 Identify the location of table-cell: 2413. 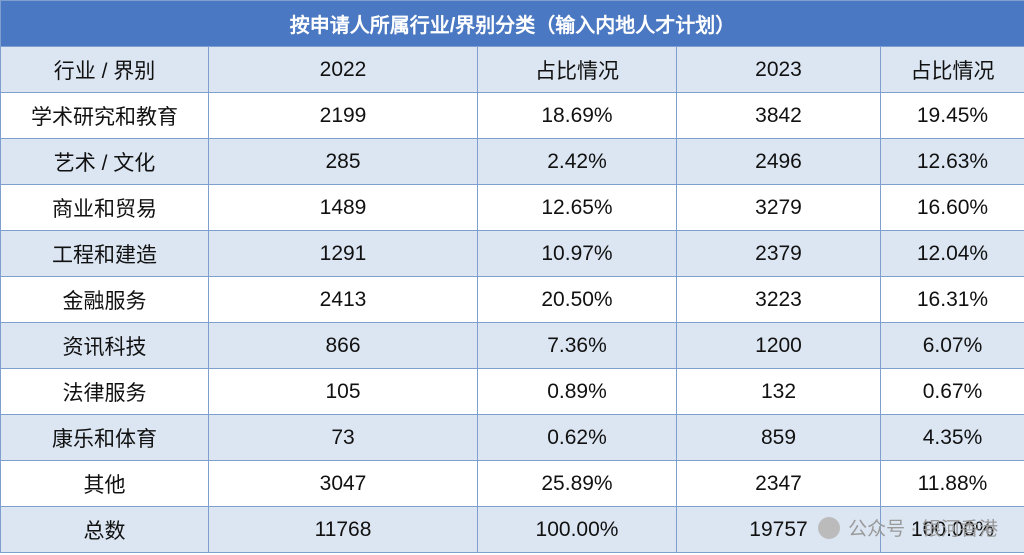
(343, 299).